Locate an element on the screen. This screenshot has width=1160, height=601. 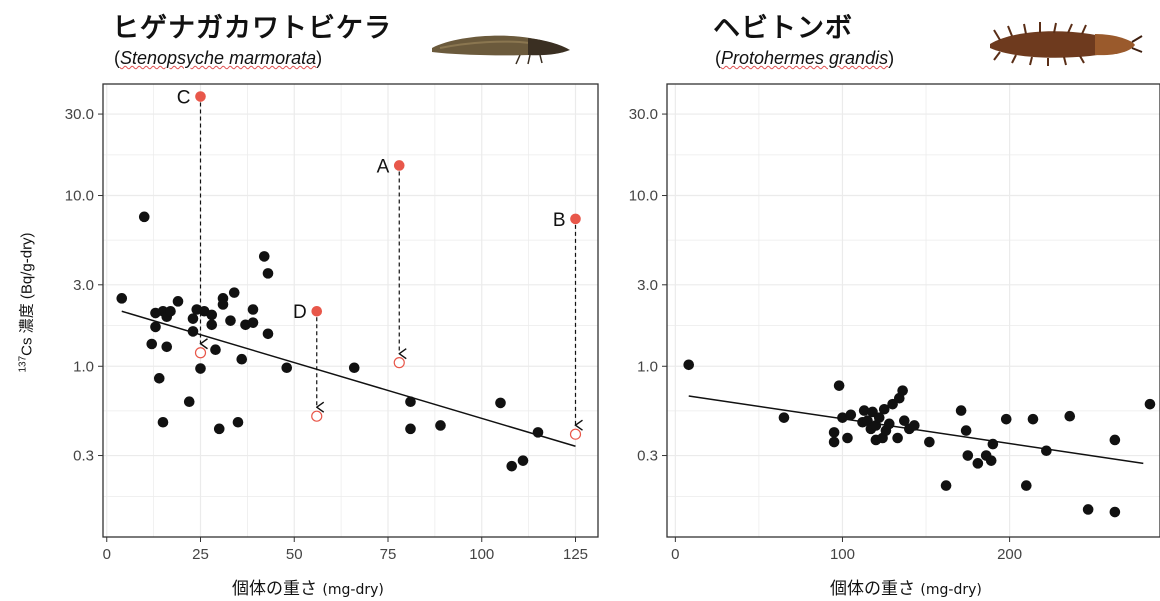
right-x-axis-label-main: 個体の重さ is located at coordinates (872, 589).